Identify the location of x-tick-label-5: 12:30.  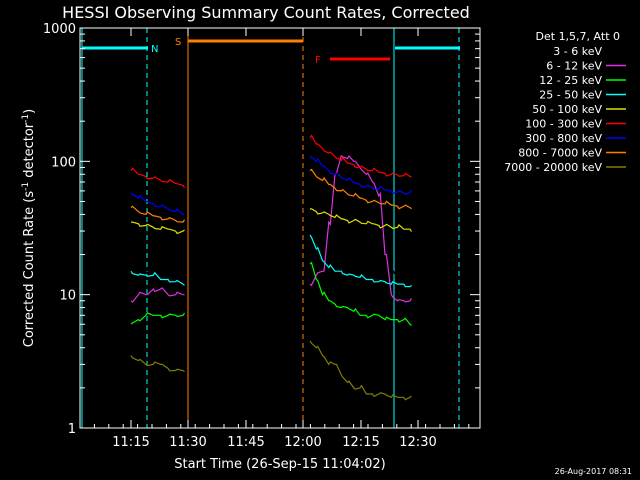
(417, 442).